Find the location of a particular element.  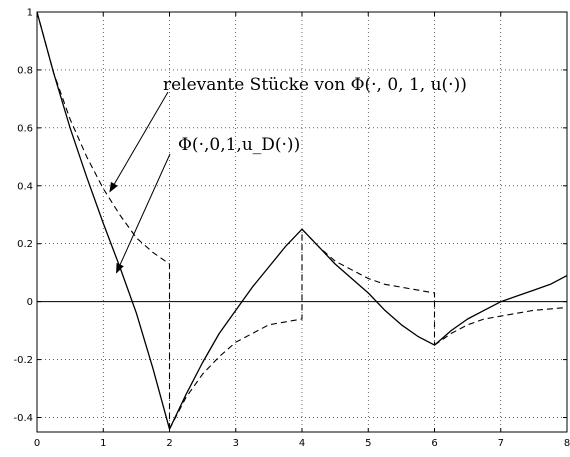

x-tick-label-7: 7 is located at coordinates (501, 443).